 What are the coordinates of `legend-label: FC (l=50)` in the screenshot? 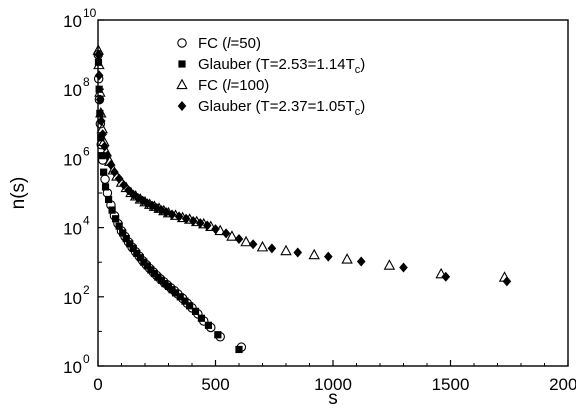 It's located at (229, 43).